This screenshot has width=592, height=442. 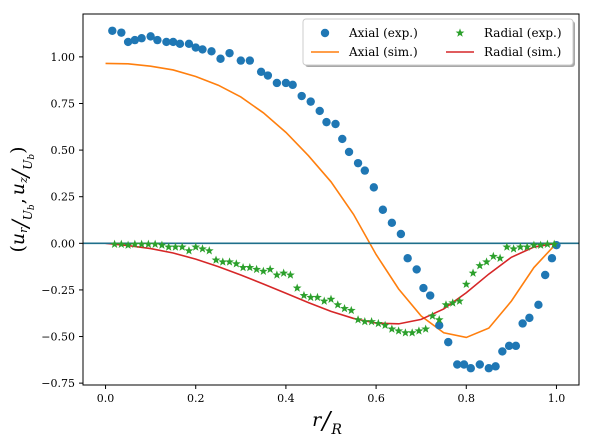 What do you see at coordinates (331, 395) in the screenshot?
I see `x-axis: 0.0 0.2 0.4 0.6 0.8 1.0` at bounding box center [331, 395].